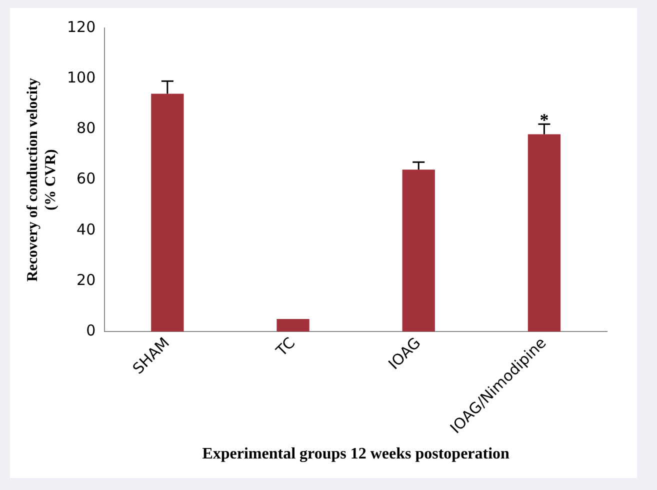 This screenshot has height=490, width=657. What do you see at coordinates (544, 120) in the screenshot?
I see `annotation: *` at bounding box center [544, 120].